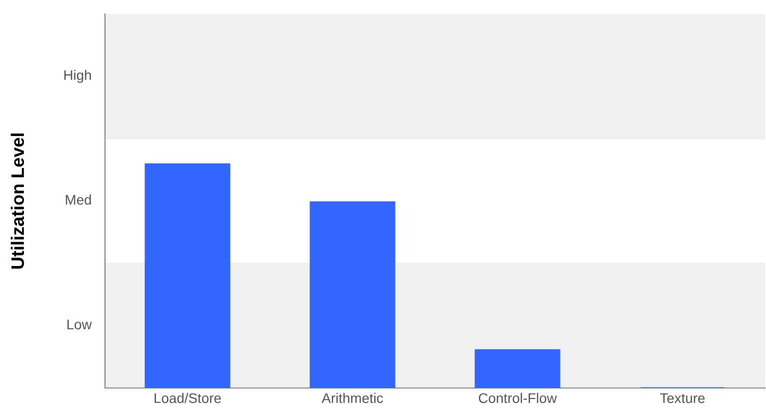 This screenshot has width=766, height=414. I want to click on x-tick-label: Arithmetic, so click(353, 398).